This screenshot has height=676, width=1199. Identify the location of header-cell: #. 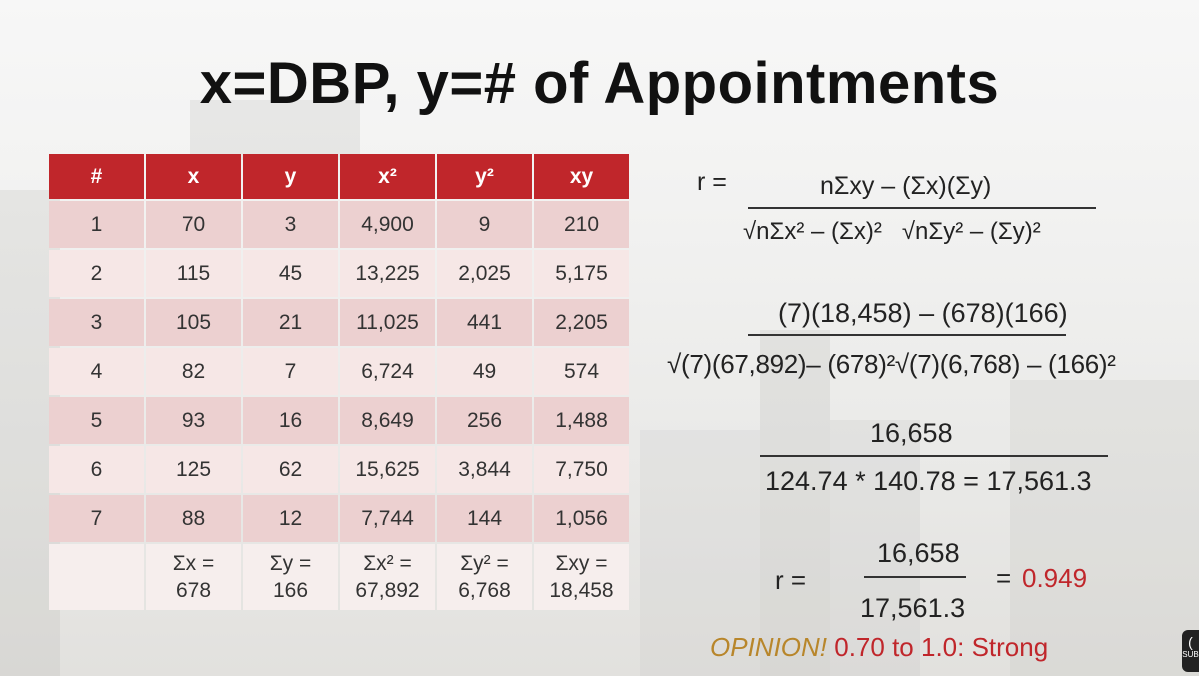
(96, 176).